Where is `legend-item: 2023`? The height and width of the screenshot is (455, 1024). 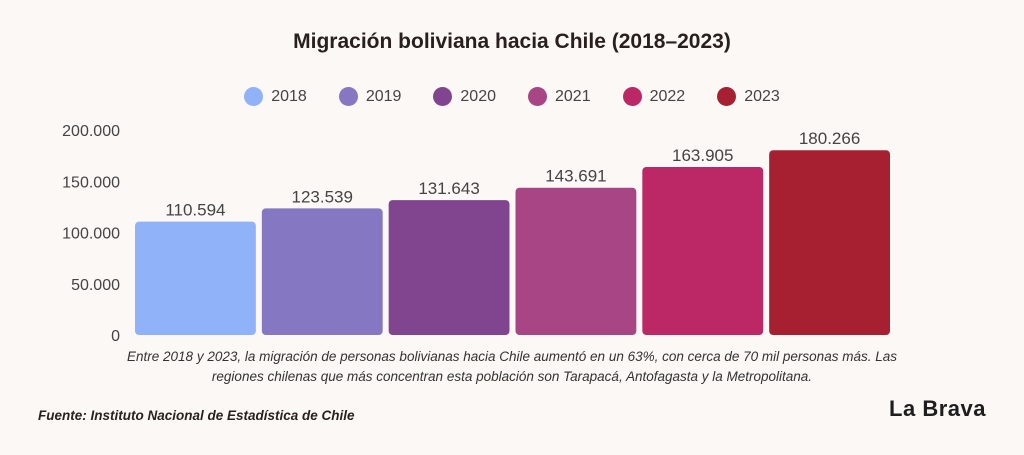
legend-item: 2023 is located at coordinates (748, 96).